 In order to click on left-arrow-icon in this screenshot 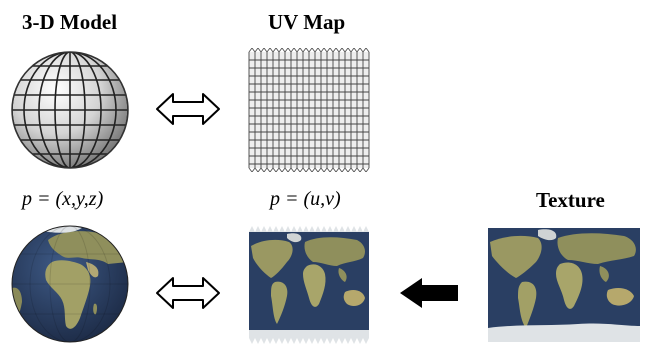, I will do `click(429, 293)`.